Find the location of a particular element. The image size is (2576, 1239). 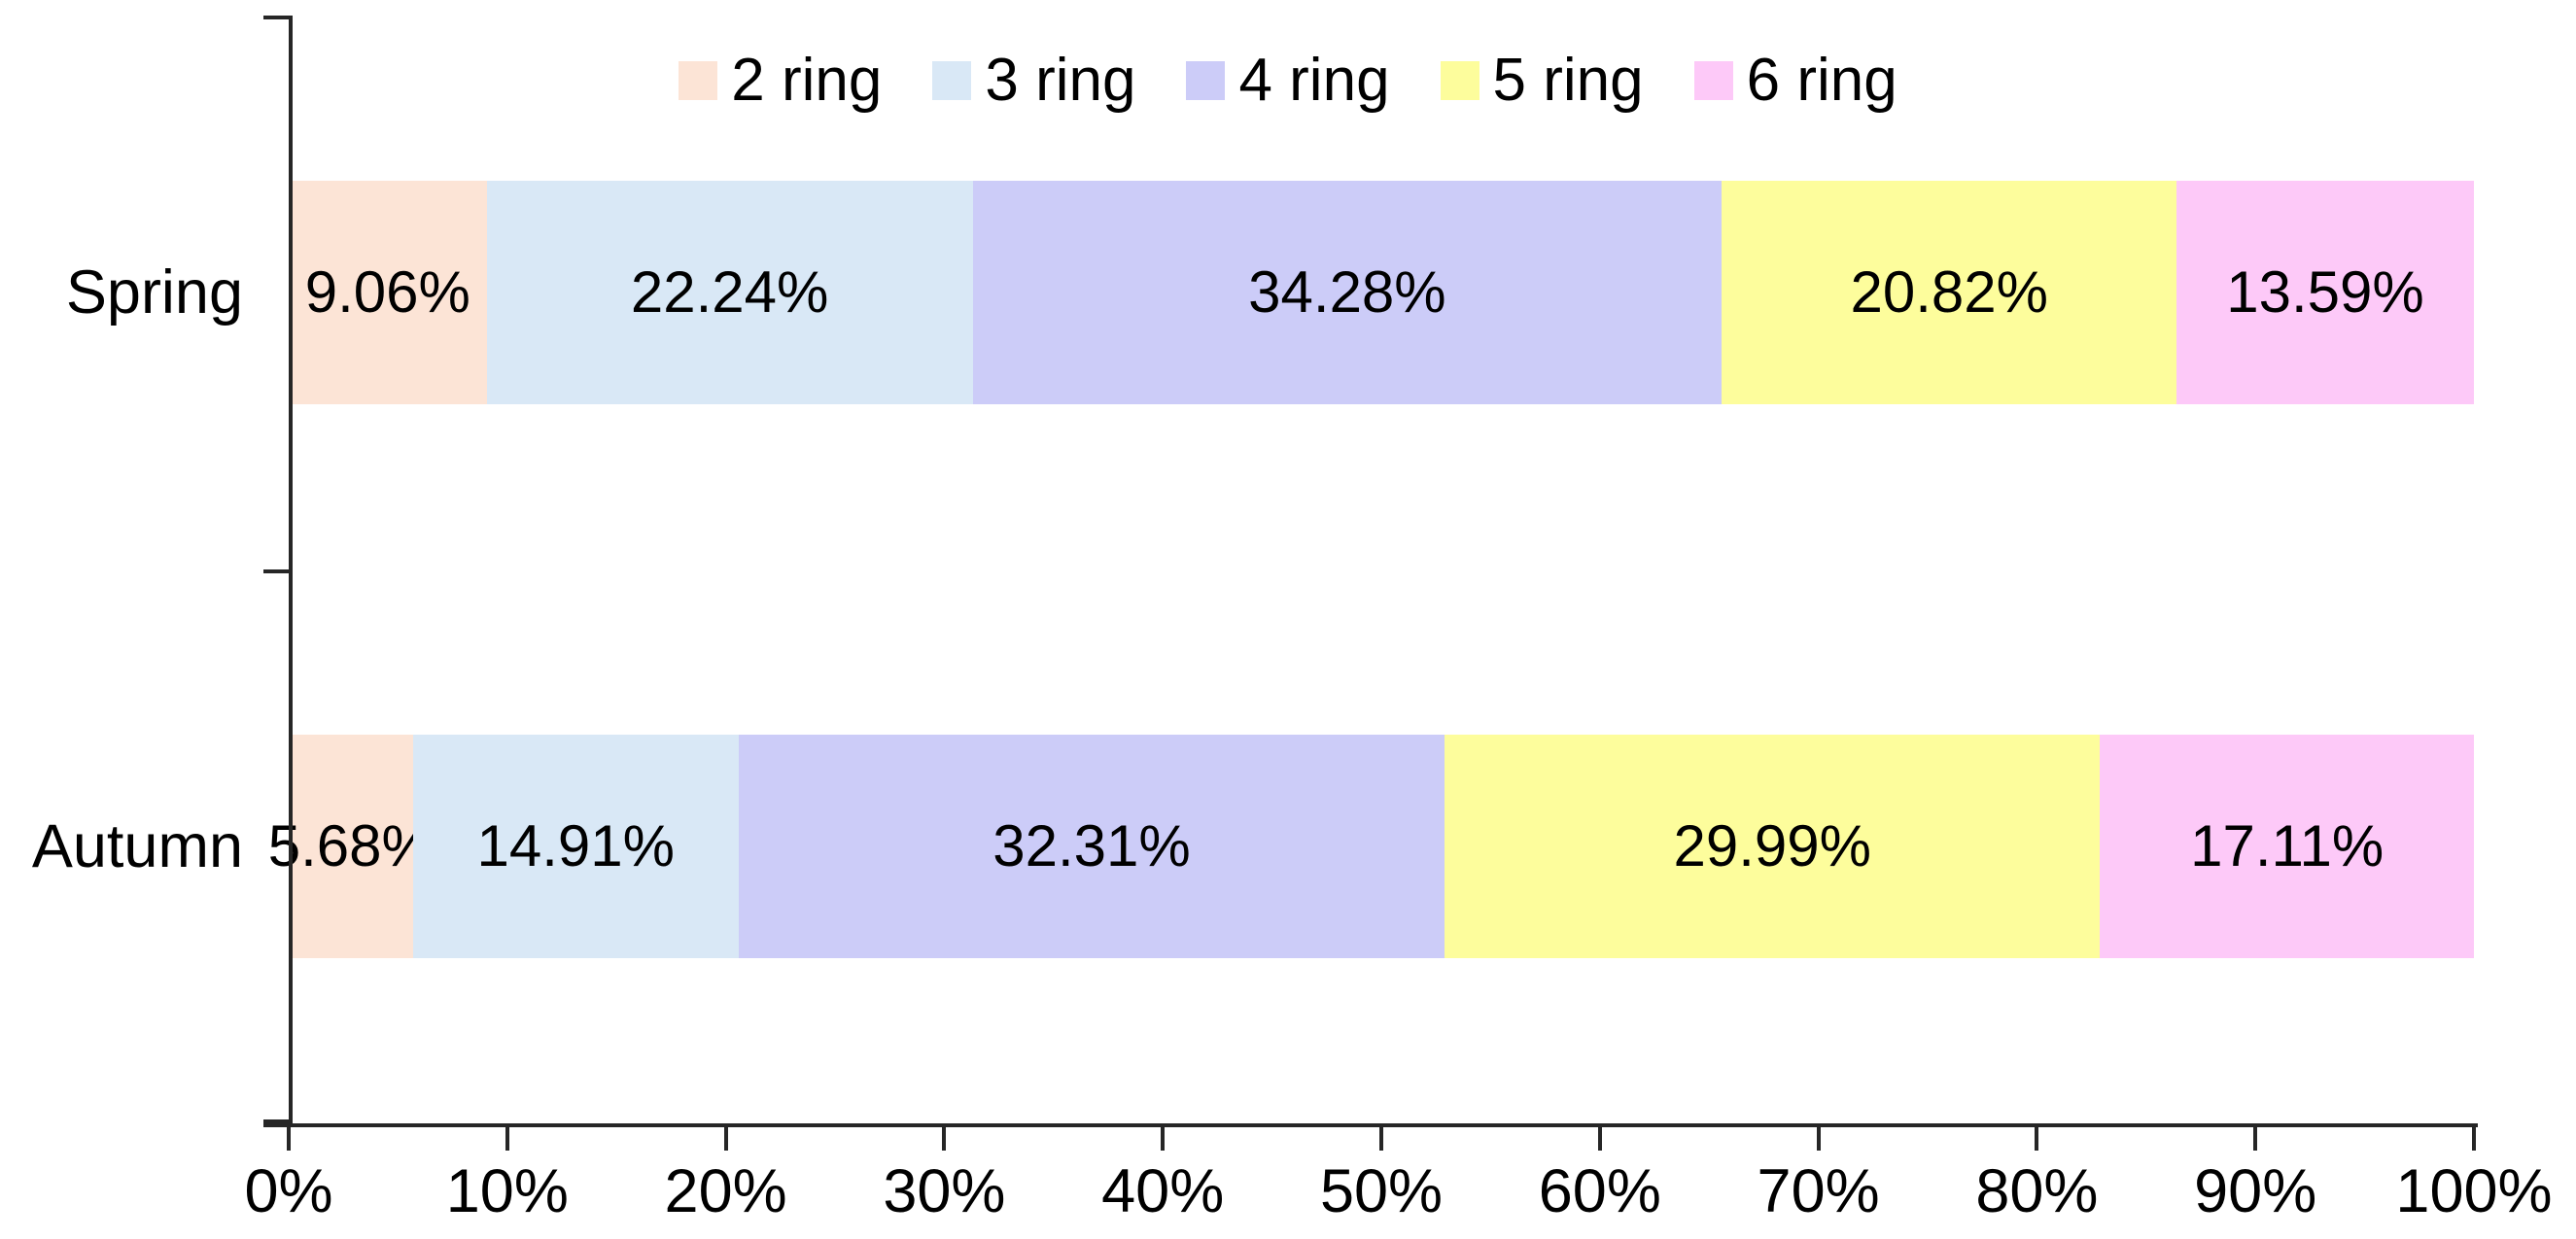

bar-segment-autumn-4-ring: 32.31% is located at coordinates (1091, 847).